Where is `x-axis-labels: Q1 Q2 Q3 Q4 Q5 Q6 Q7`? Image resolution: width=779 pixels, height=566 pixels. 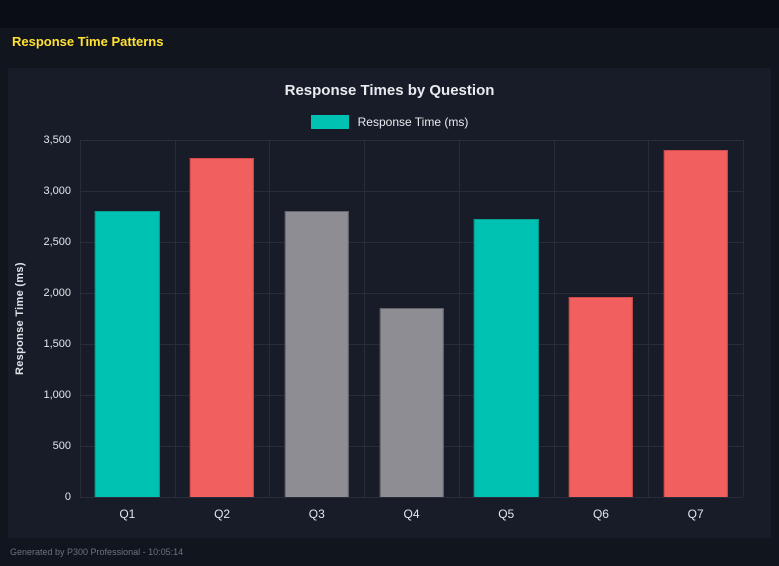
x-axis-labels: Q1 Q2 Q3 Q4 Q5 Q6 Q7 is located at coordinates (411, 509).